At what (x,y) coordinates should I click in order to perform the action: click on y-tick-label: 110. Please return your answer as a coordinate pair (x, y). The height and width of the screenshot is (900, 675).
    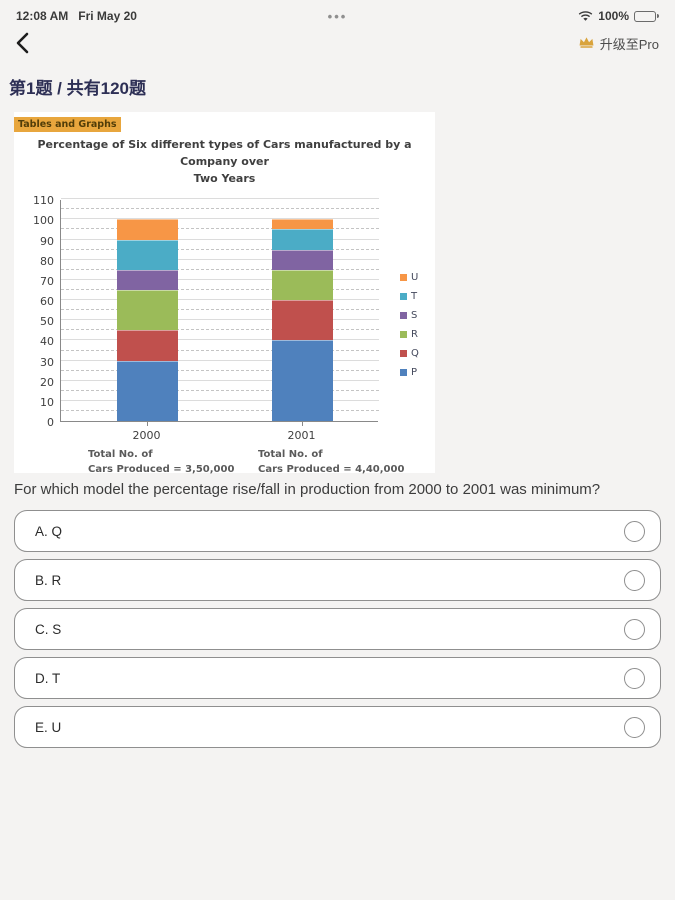
    Looking at the image, I should click on (43, 201).